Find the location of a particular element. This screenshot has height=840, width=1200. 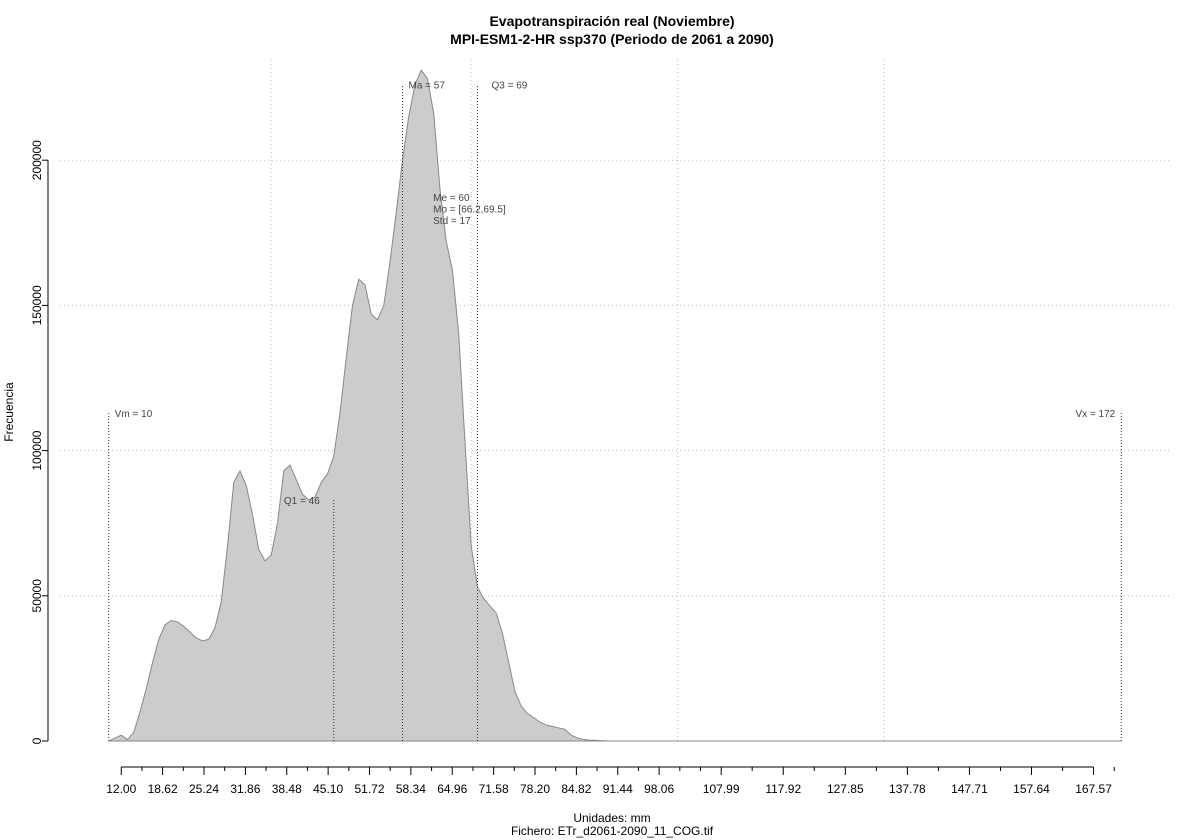

chart-title: Evapotranspiración real (Noviembre) is located at coordinates (611, 21).